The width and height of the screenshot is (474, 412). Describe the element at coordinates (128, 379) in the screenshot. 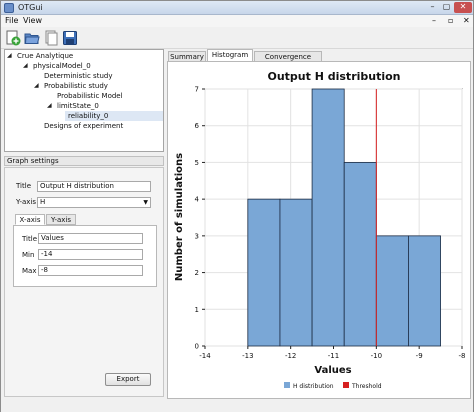

I see `export-button: Export` at that location.